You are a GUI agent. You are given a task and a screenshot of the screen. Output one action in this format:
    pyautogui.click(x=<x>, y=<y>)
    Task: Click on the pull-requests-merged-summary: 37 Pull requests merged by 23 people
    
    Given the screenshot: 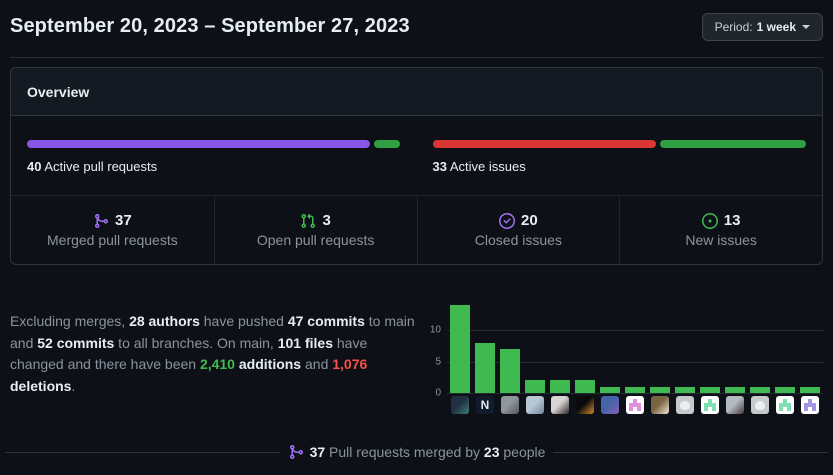 What is the action you would take?
    pyautogui.click(x=417, y=452)
    